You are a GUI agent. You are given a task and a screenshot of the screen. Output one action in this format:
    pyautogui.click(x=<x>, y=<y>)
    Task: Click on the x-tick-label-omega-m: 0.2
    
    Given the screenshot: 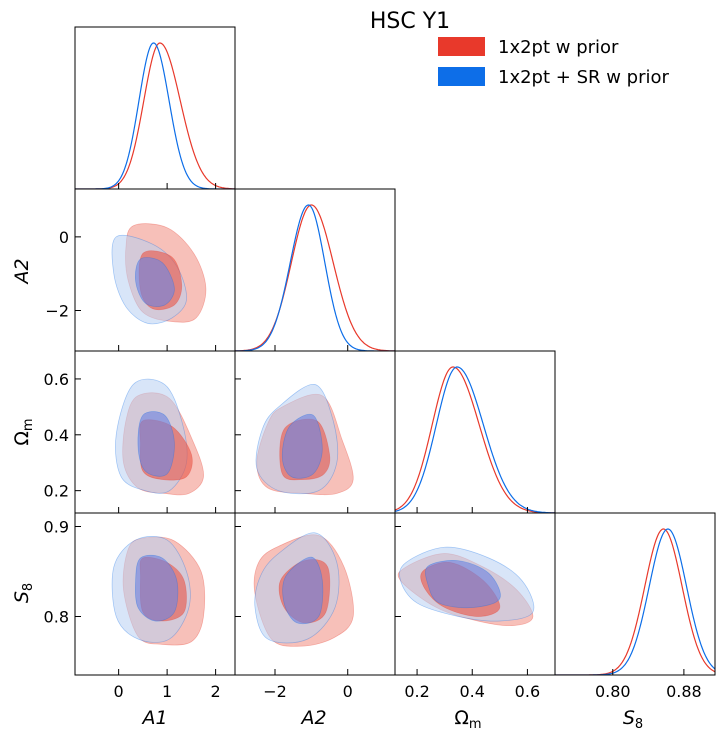 What is the action you would take?
    pyautogui.click(x=416, y=691)
    